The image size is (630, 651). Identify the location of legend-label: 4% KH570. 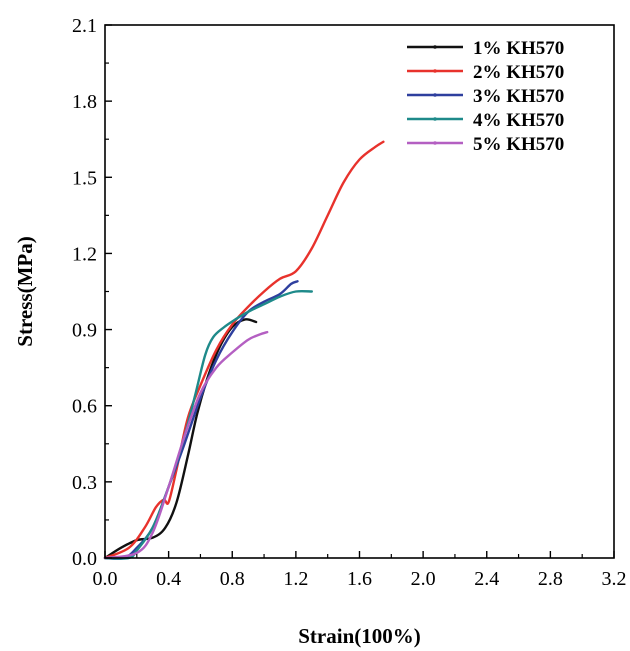
(518, 120).